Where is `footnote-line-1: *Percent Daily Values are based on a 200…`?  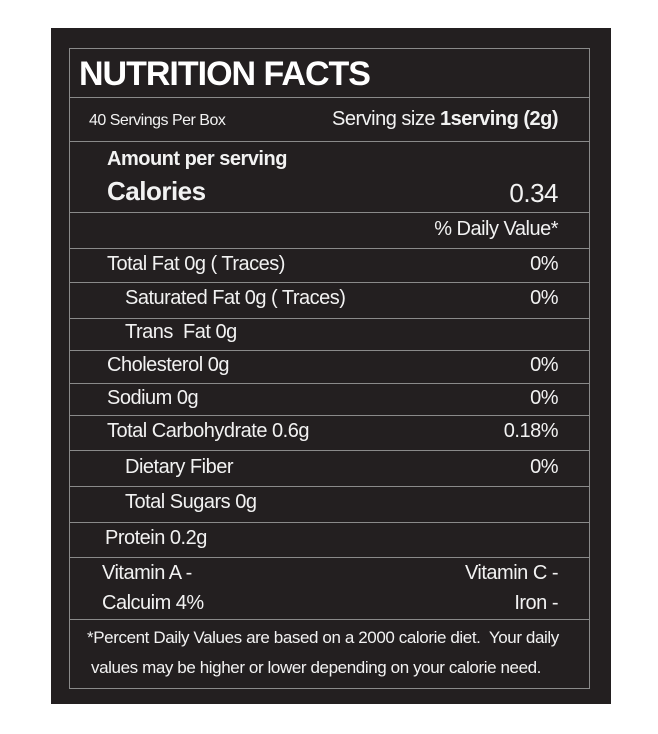 footnote-line-1: *Percent Daily Values are based on a 200… is located at coordinates (323, 637).